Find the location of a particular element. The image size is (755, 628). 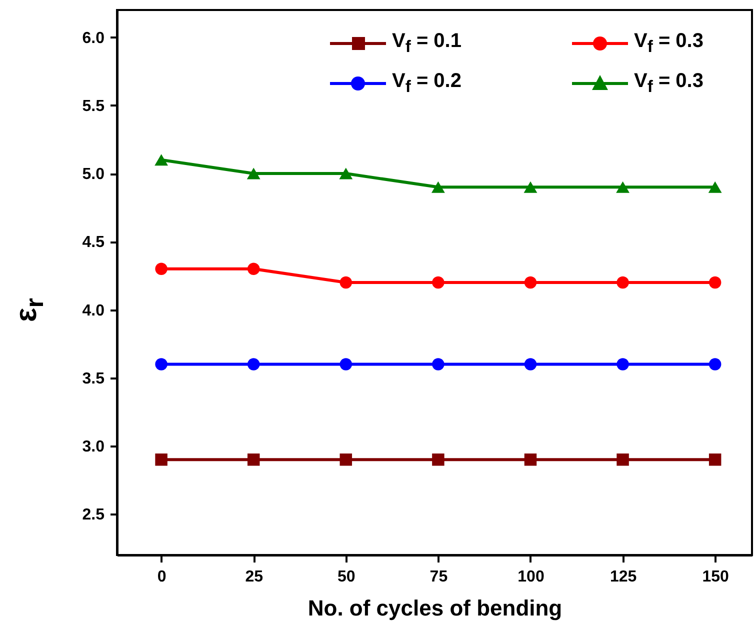

x-tick-label: 0 is located at coordinates (161, 577).